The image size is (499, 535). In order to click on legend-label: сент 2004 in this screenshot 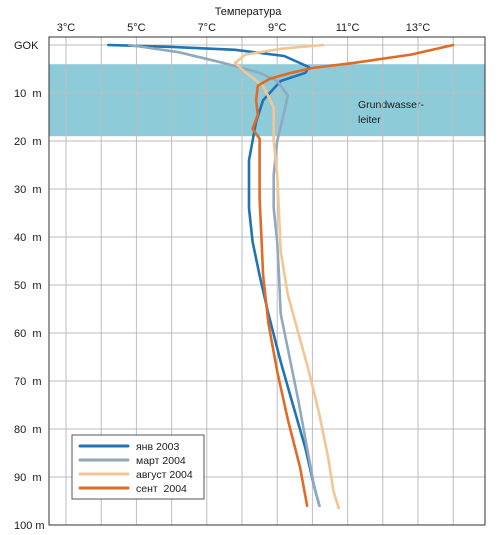, I will do `click(161, 489)`.